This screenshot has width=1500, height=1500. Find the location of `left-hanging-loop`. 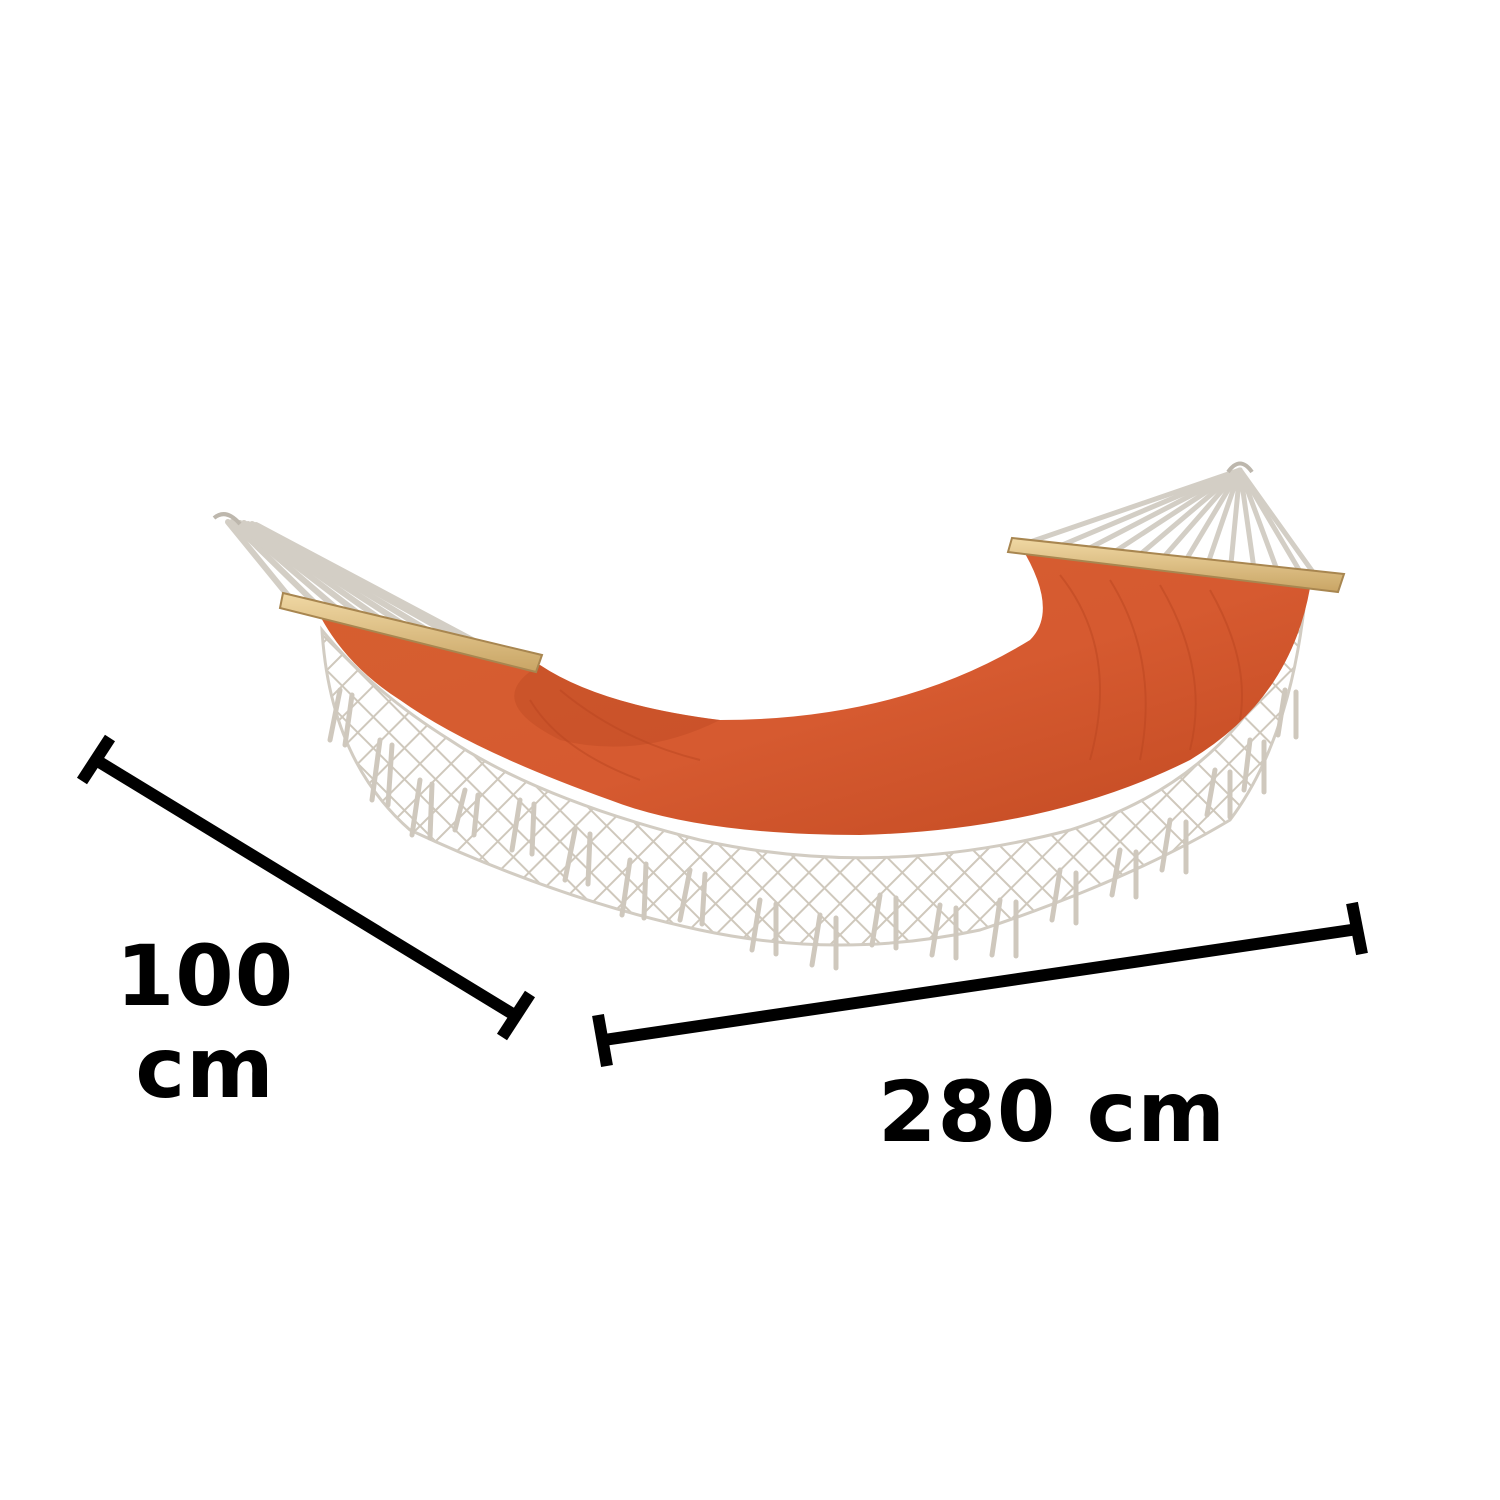

left-hanging-loop is located at coordinates (227, 519).